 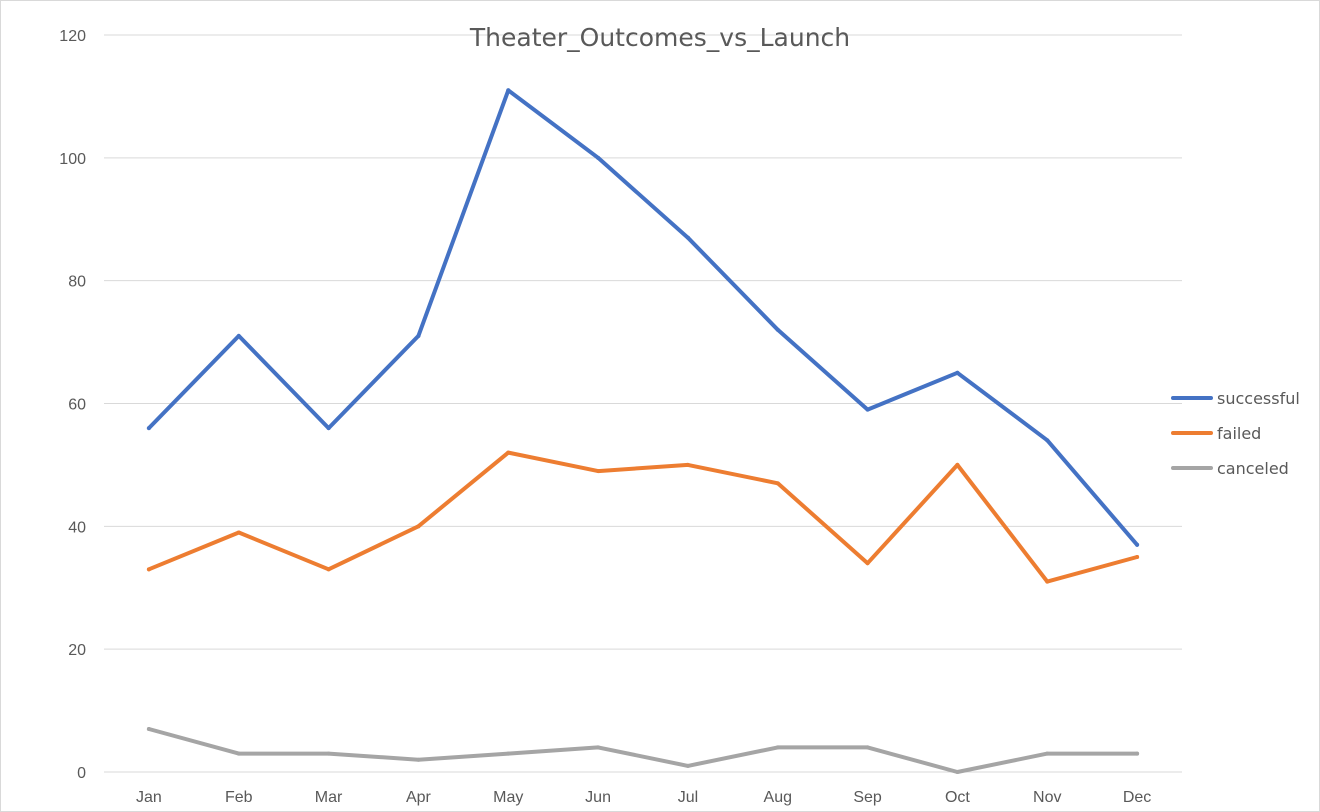 I want to click on x-tick-label: Jul, so click(x=688, y=797).